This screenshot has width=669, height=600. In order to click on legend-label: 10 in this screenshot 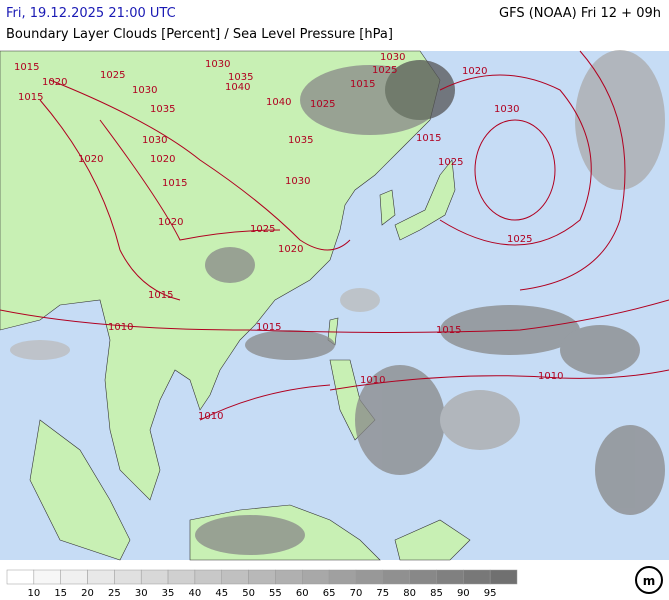, I will do `click(33, 593)`.